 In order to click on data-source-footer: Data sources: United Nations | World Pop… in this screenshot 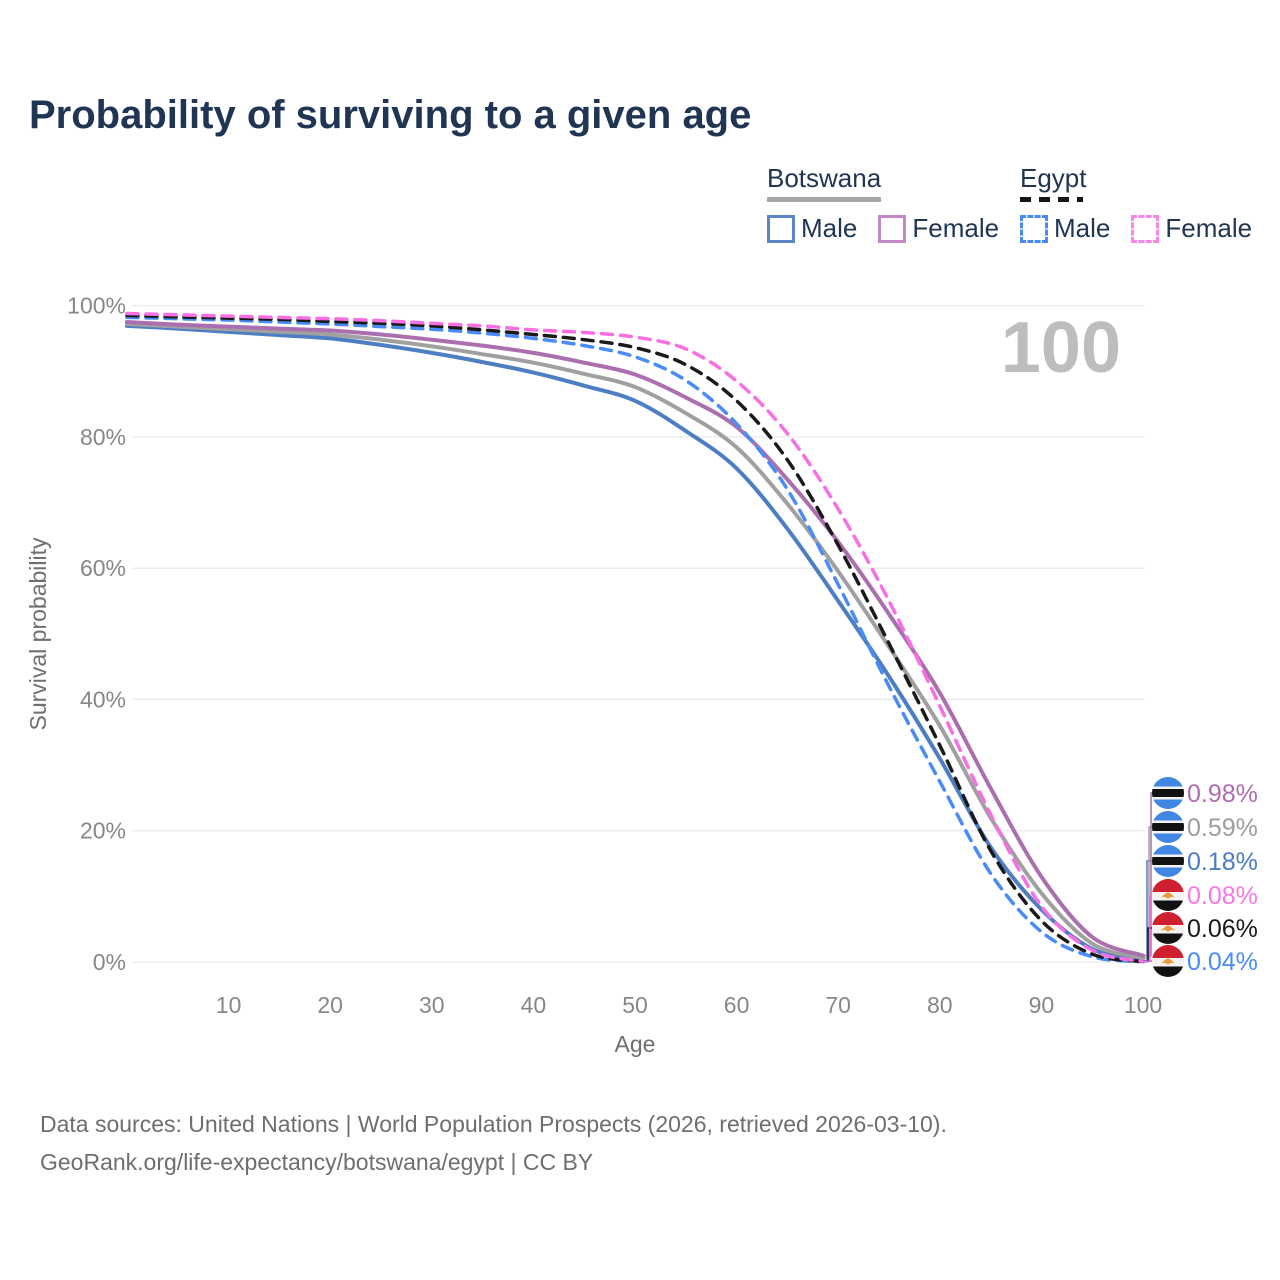, I will do `click(493, 1143)`.